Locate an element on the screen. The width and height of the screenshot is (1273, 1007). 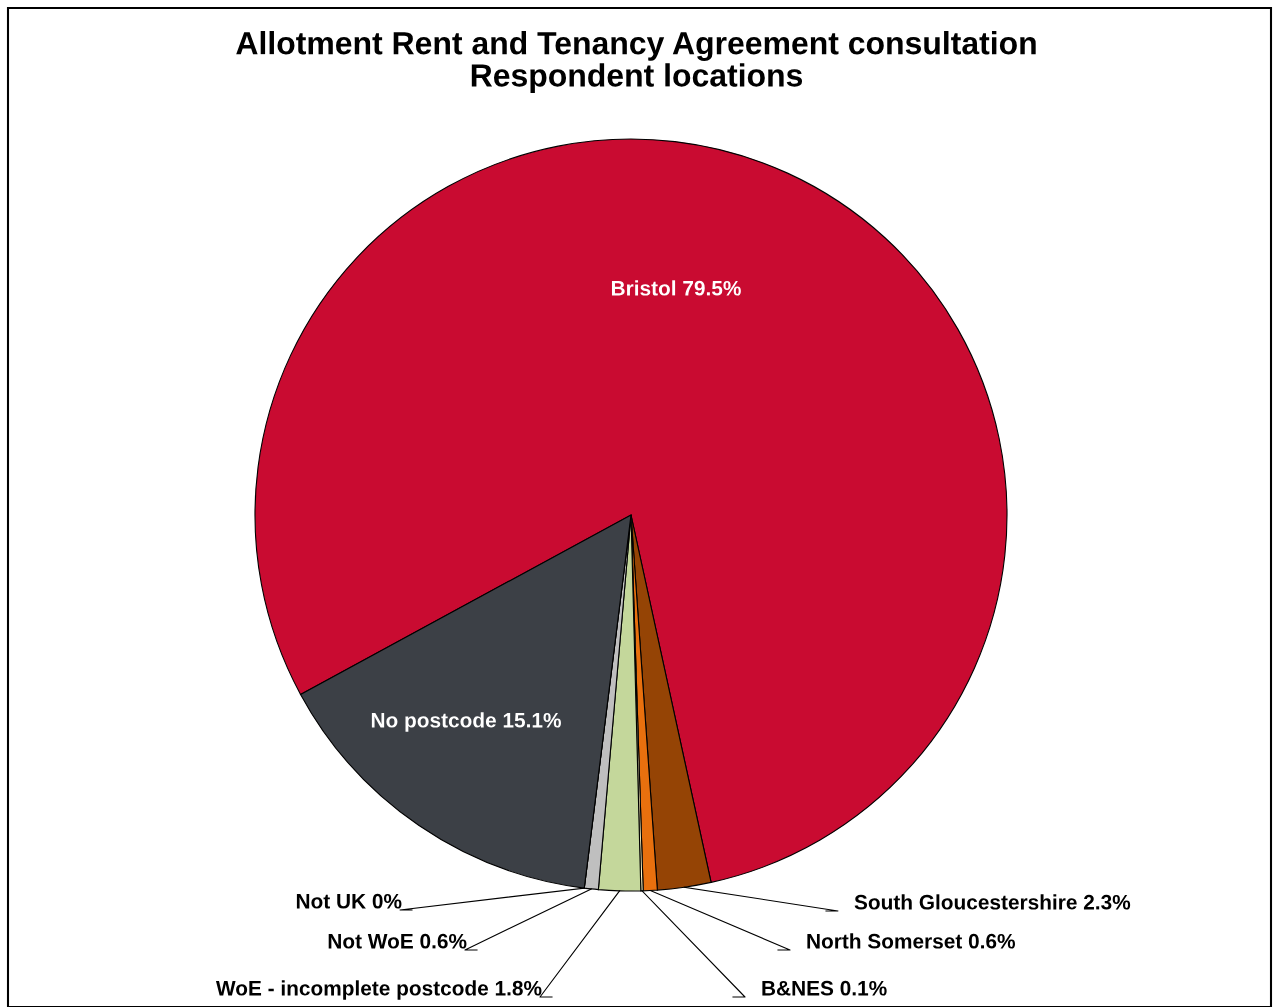
slice-label: South Gloucestershire 2.3% is located at coordinates (992, 902).